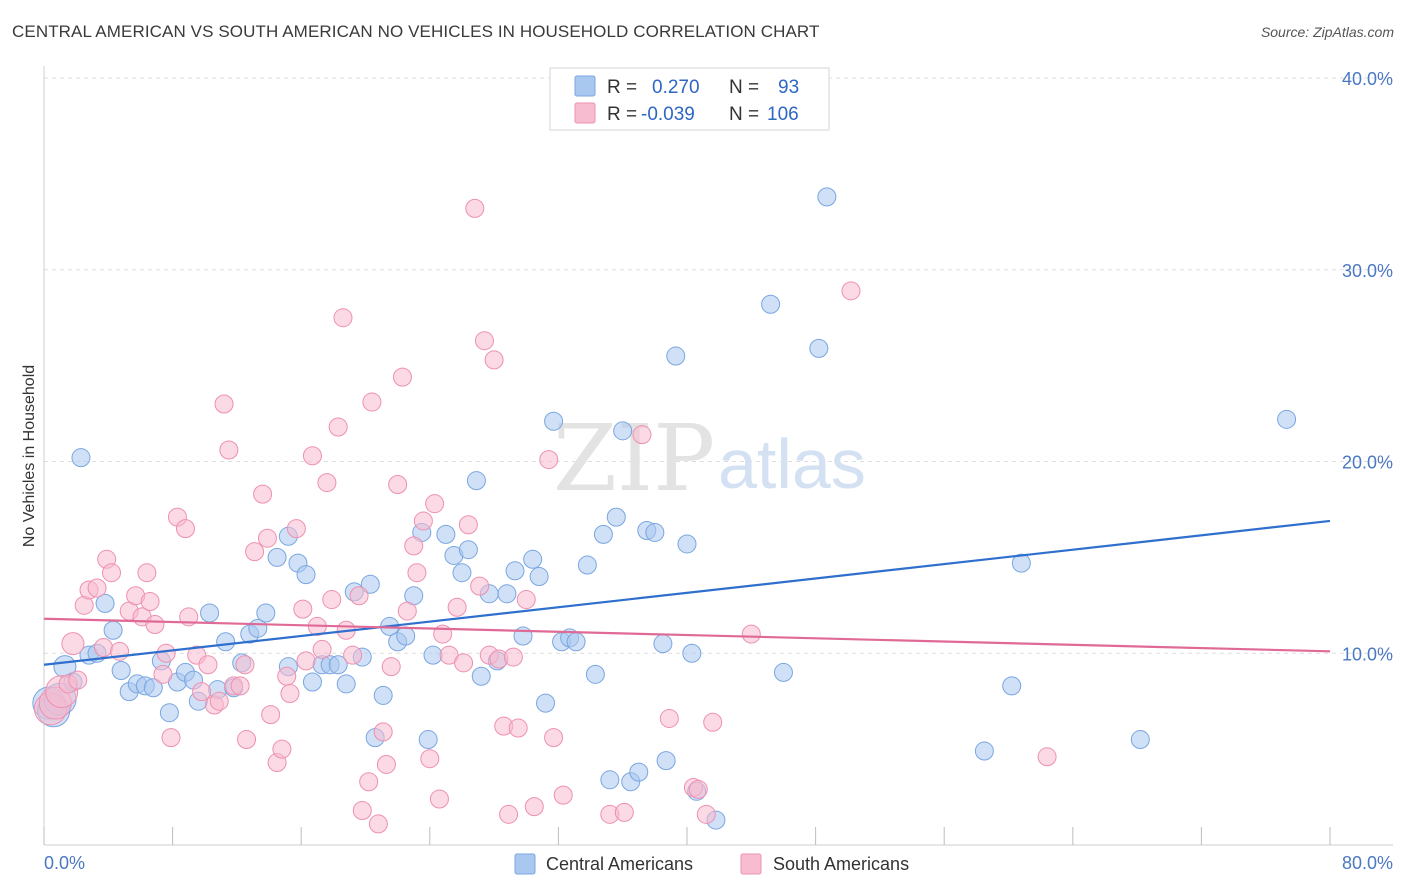  I want to click on bottom-legend-label-central: Central Americans, so click(619, 864).